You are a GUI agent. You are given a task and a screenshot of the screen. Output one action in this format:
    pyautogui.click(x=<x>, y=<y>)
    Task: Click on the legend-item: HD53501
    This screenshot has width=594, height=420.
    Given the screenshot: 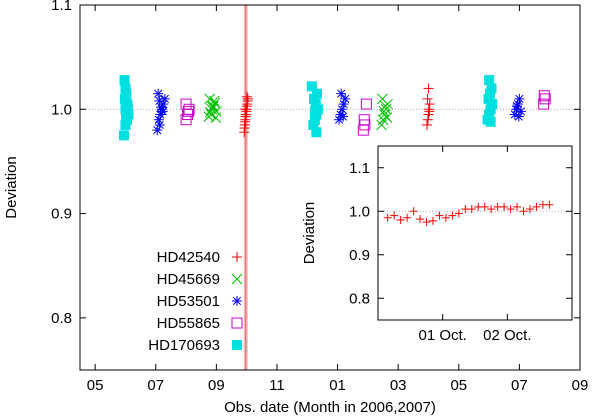 What is the action you would take?
    pyautogui.click(x=199, y=301)
    